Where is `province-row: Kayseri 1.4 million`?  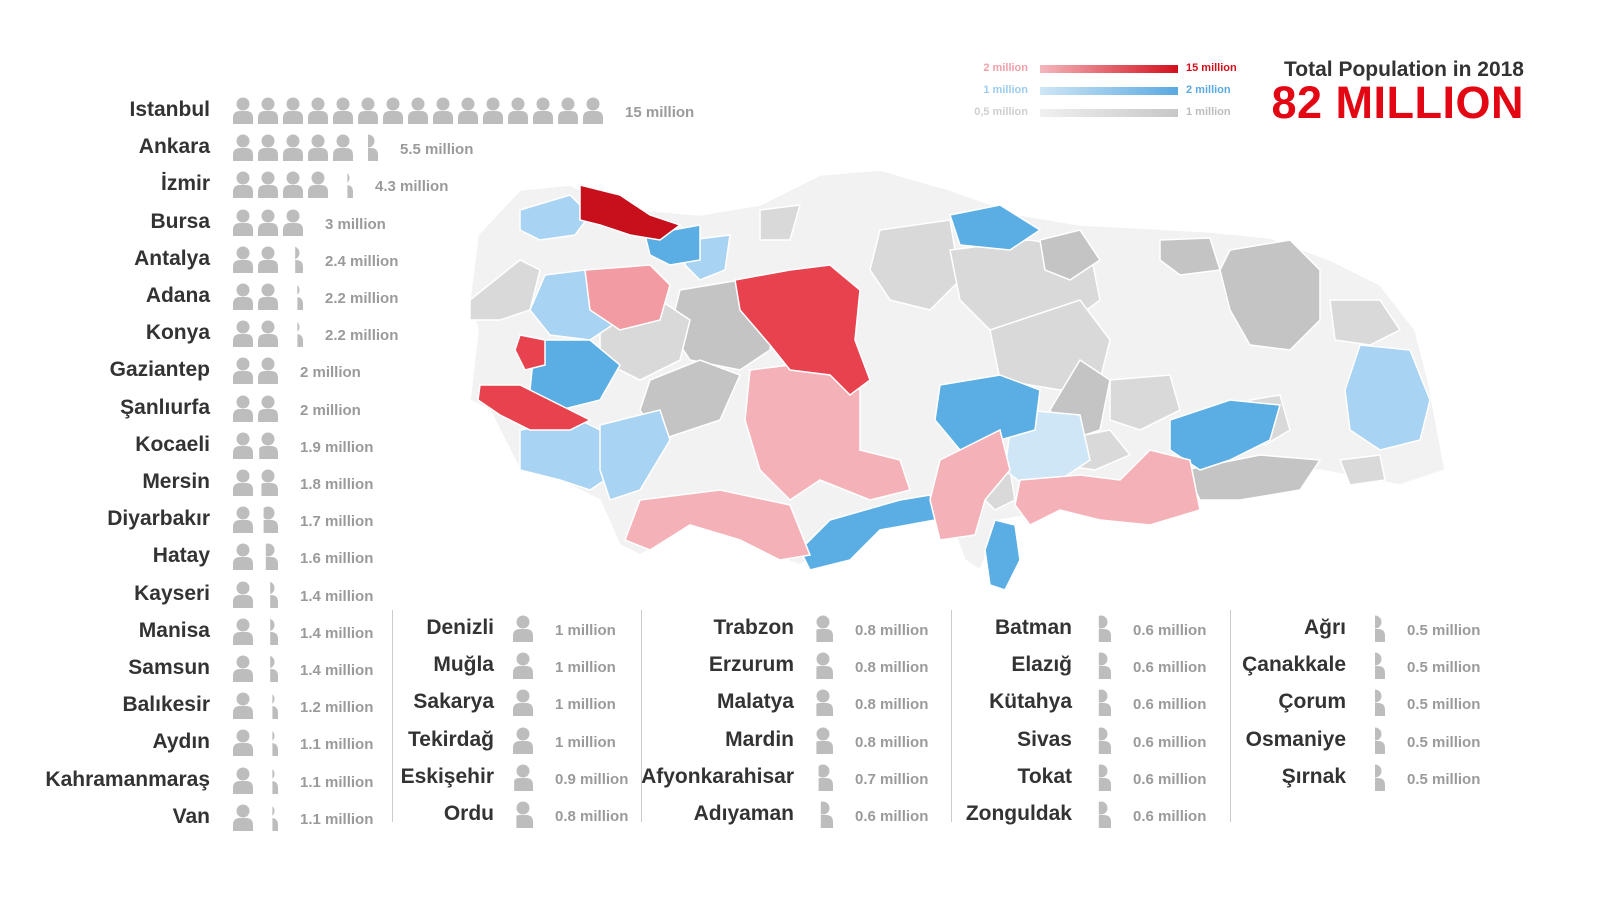
province-row: Kayseri 1.4 million is located at coordinates (800, 595).